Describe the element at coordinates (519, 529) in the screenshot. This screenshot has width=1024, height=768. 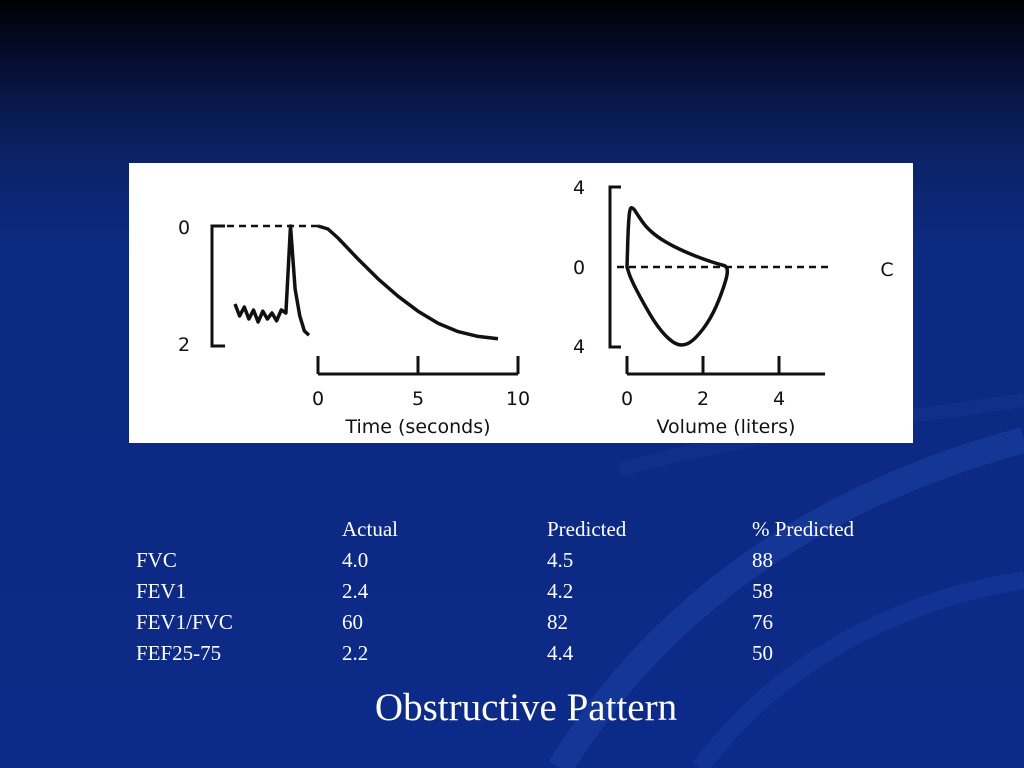
I see `table-header-row: Actual Predicted % Predicted` at that location.